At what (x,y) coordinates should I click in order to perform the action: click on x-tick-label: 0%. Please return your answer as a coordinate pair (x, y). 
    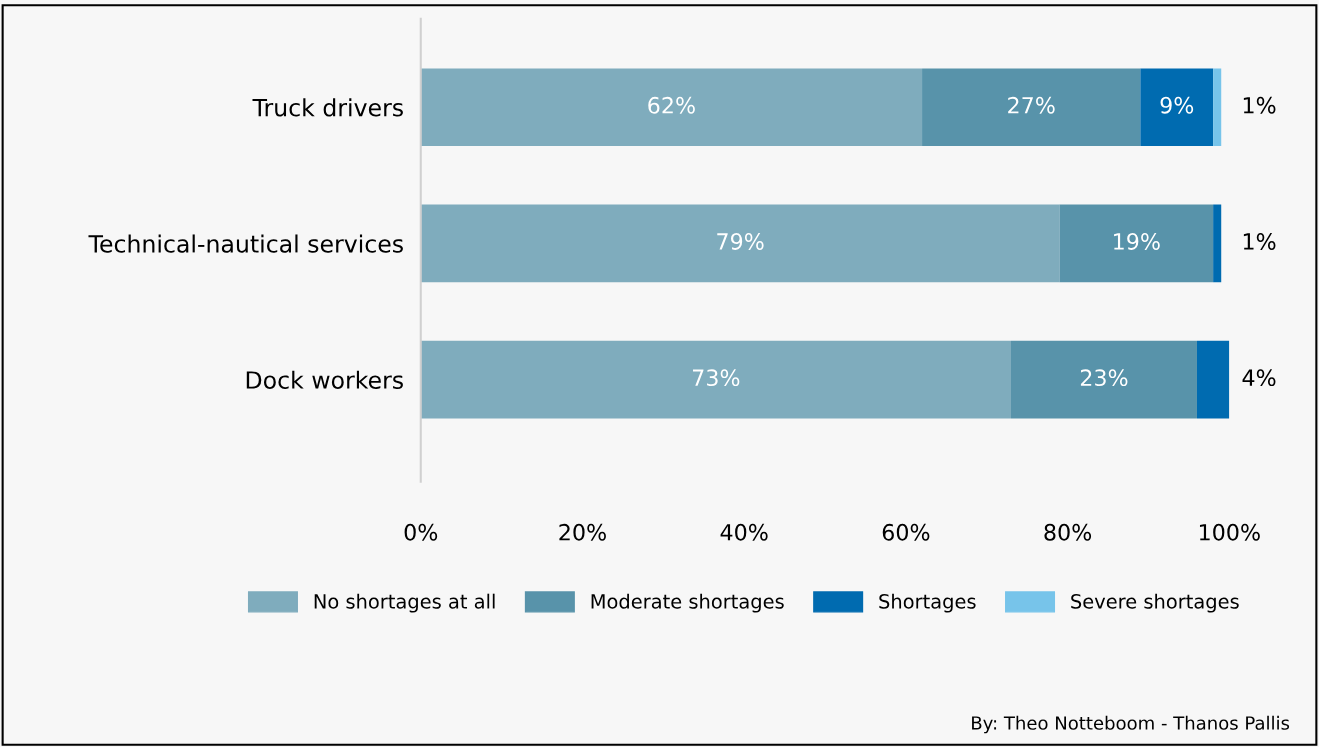
    Looking at the image, I should click on (421, 532).